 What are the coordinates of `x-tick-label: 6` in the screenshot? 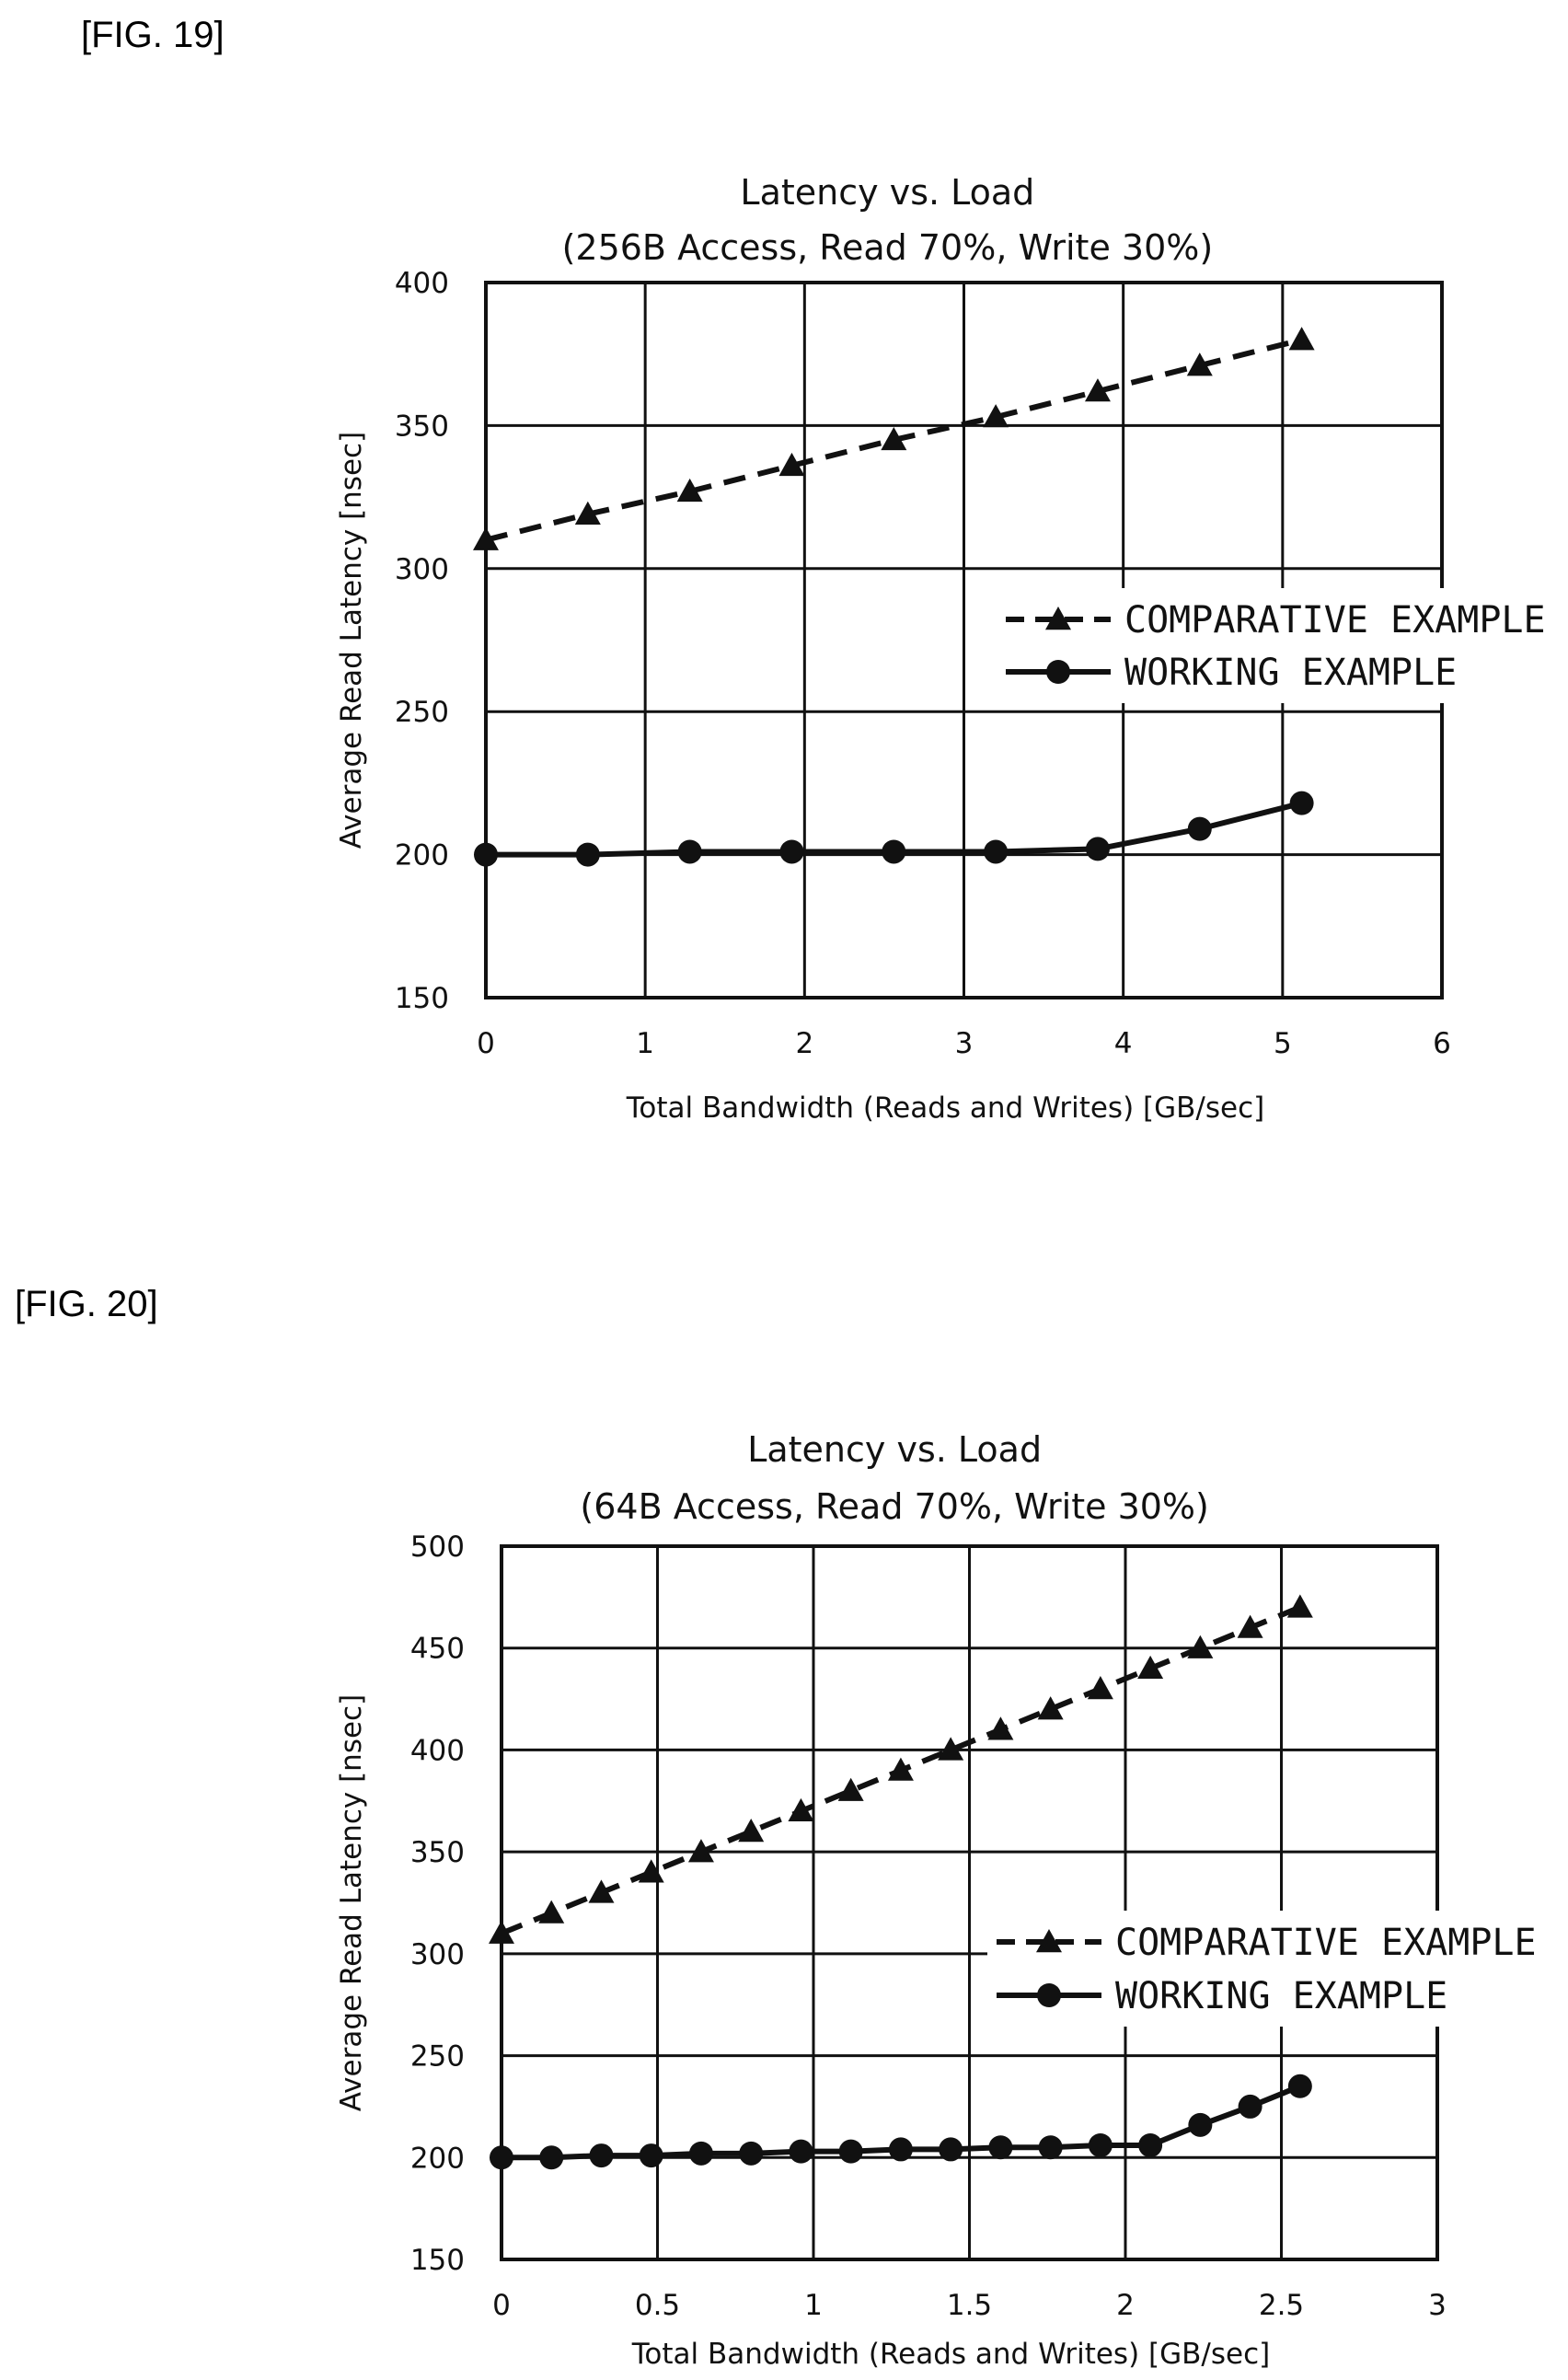 It's located at (1442, 1043).